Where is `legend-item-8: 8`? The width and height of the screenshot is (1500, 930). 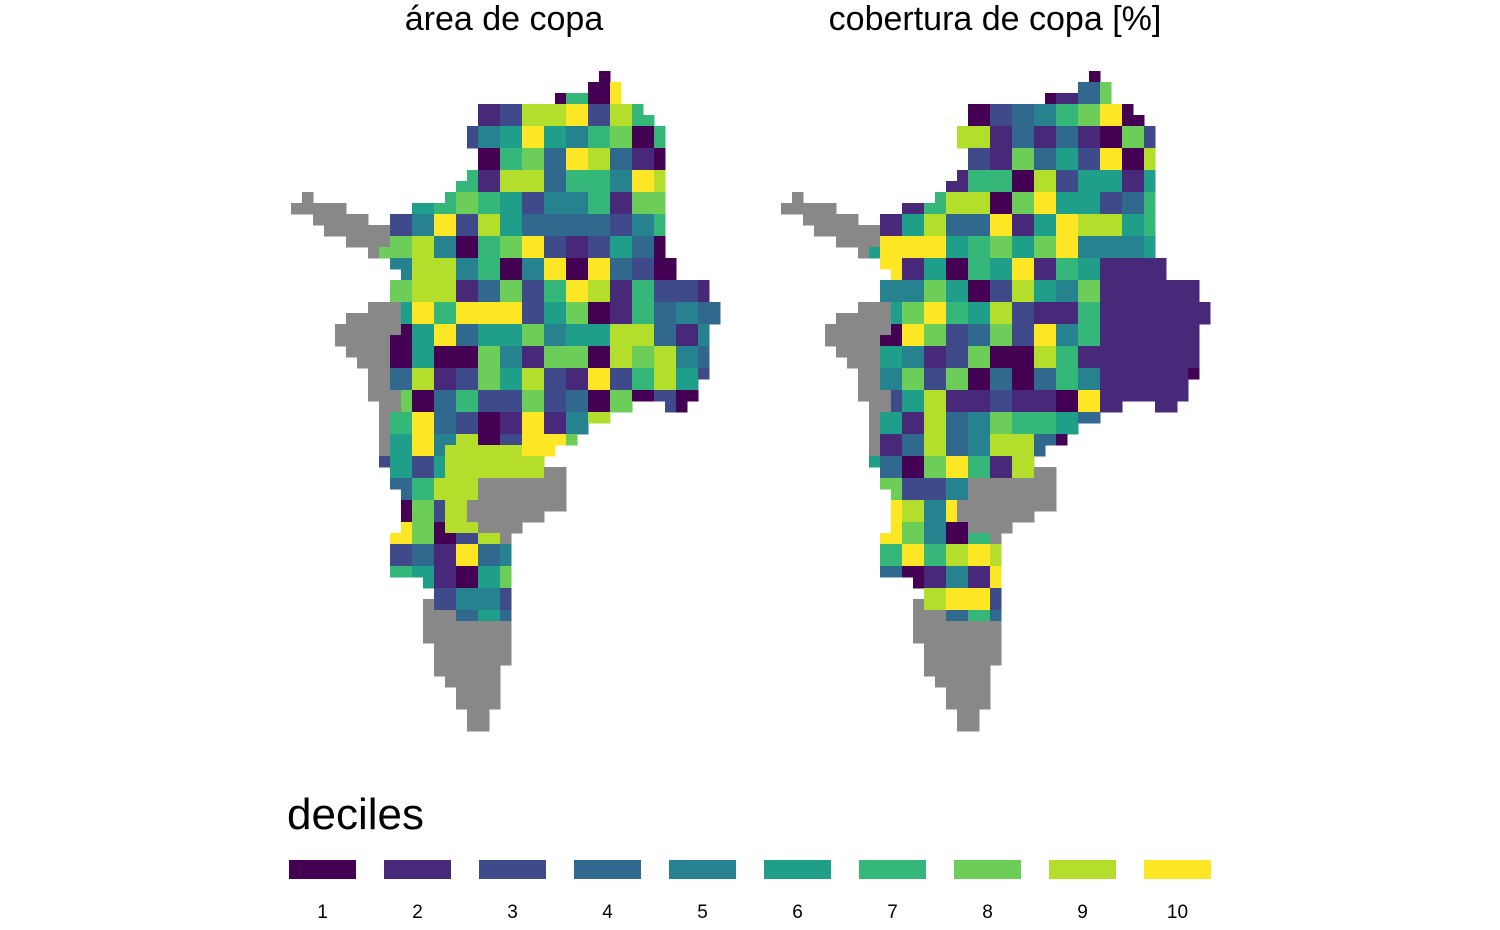 legend-item-8: 8 is located at coordinates (987, 894).